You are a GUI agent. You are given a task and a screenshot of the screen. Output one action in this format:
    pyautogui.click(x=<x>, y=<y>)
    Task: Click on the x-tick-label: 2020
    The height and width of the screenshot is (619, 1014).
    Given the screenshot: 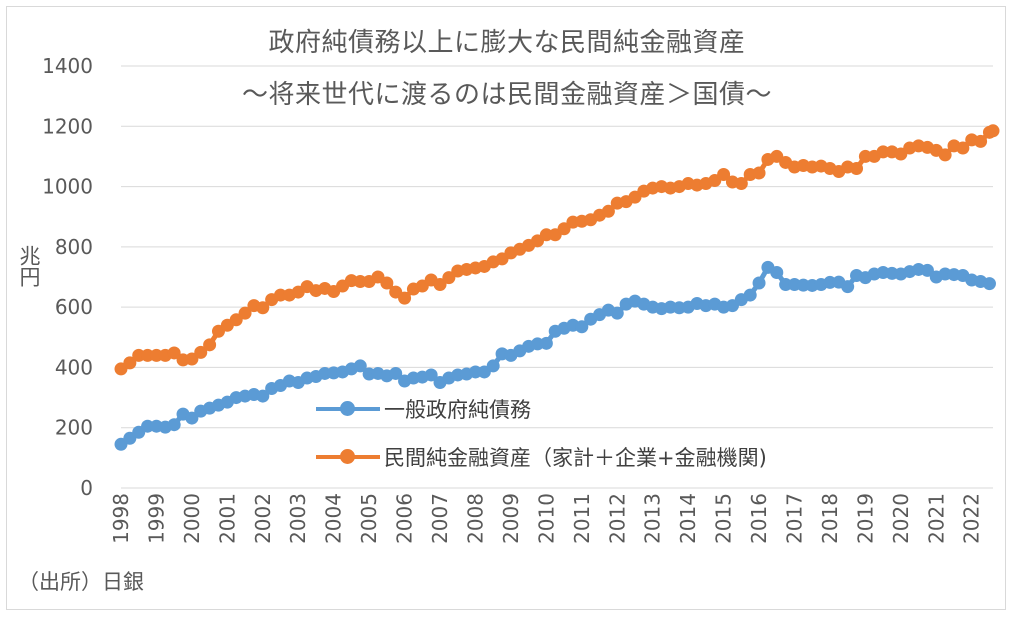 What is the action you would take?
    pyautogui.click(x=901, y=518)
    